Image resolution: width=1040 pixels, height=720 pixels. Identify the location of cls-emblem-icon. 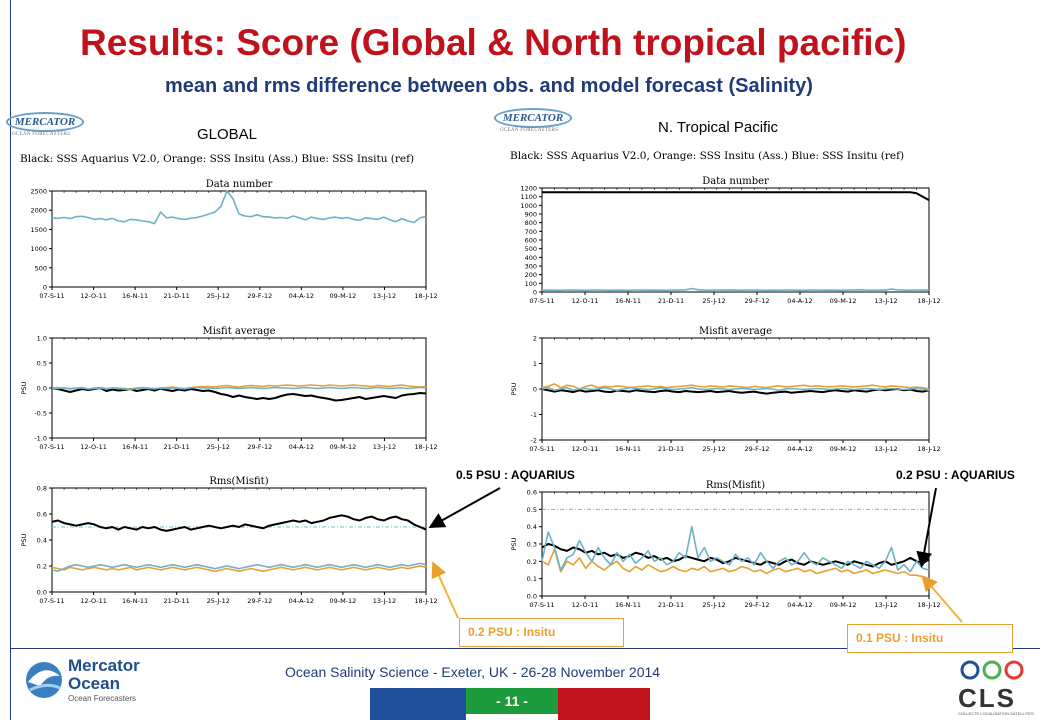
(992, 670).